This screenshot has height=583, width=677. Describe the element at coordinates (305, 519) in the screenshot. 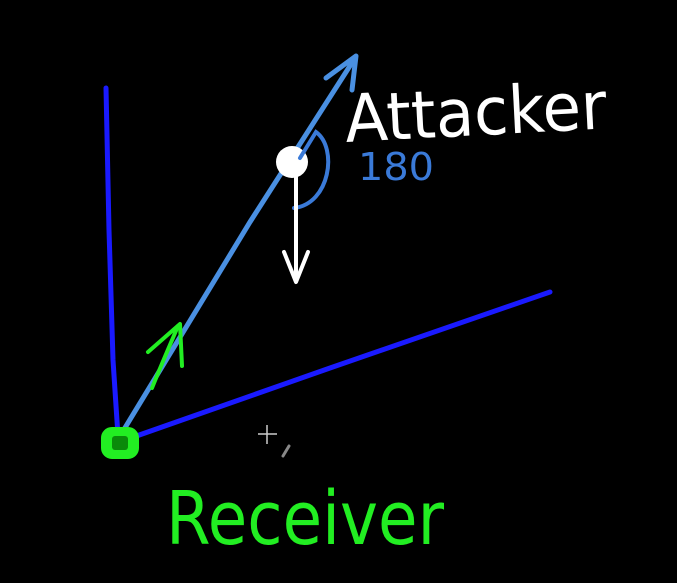

I see `receiver-label: Receiver` at that location.